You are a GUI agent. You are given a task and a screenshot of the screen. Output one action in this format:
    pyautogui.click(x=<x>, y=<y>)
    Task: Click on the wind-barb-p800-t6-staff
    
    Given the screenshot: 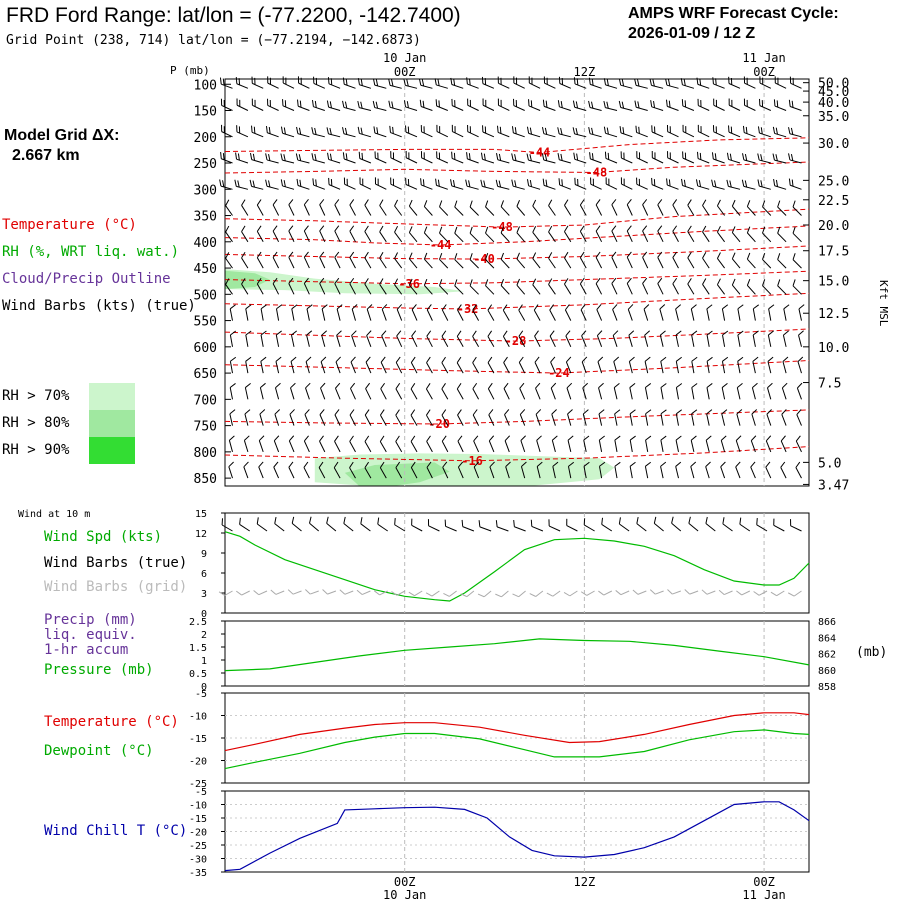 What is the action you would take?
    pyautogui.click(x=322, y=446)
    